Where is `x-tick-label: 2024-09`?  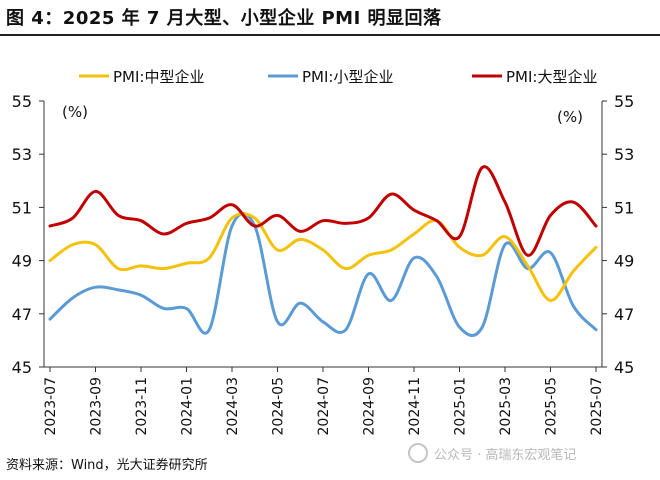
x-tick-label: 2024-09 is located at coordinates (370, 406).